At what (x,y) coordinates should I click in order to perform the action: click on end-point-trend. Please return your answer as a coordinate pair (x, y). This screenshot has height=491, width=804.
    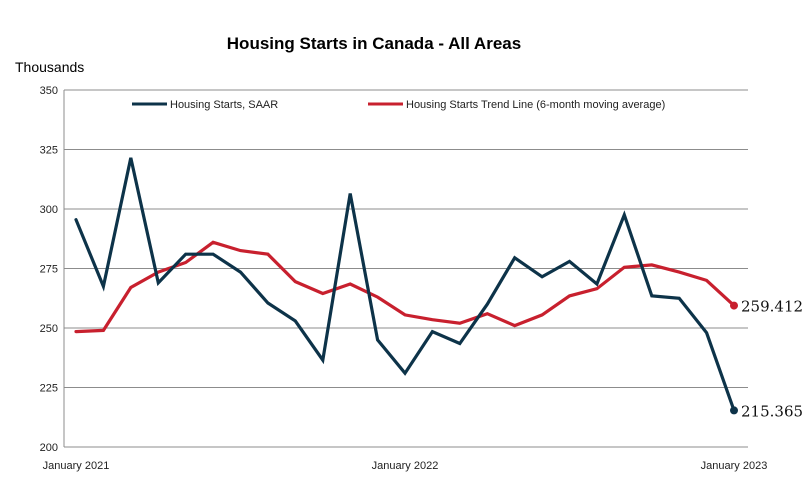
    Looking at the image, I should click on (734, 305).